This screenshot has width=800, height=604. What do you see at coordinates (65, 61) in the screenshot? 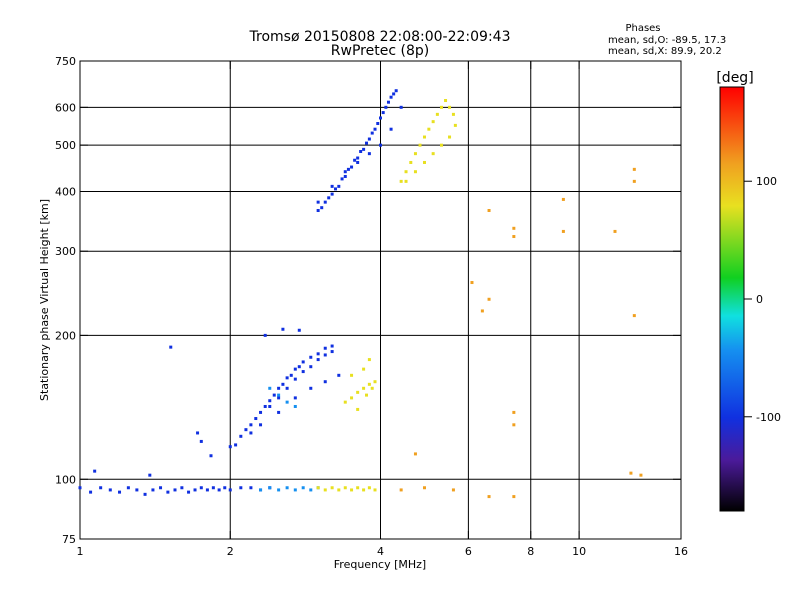
I see `y-tick-label: 750` at bounding box center [65, 61].